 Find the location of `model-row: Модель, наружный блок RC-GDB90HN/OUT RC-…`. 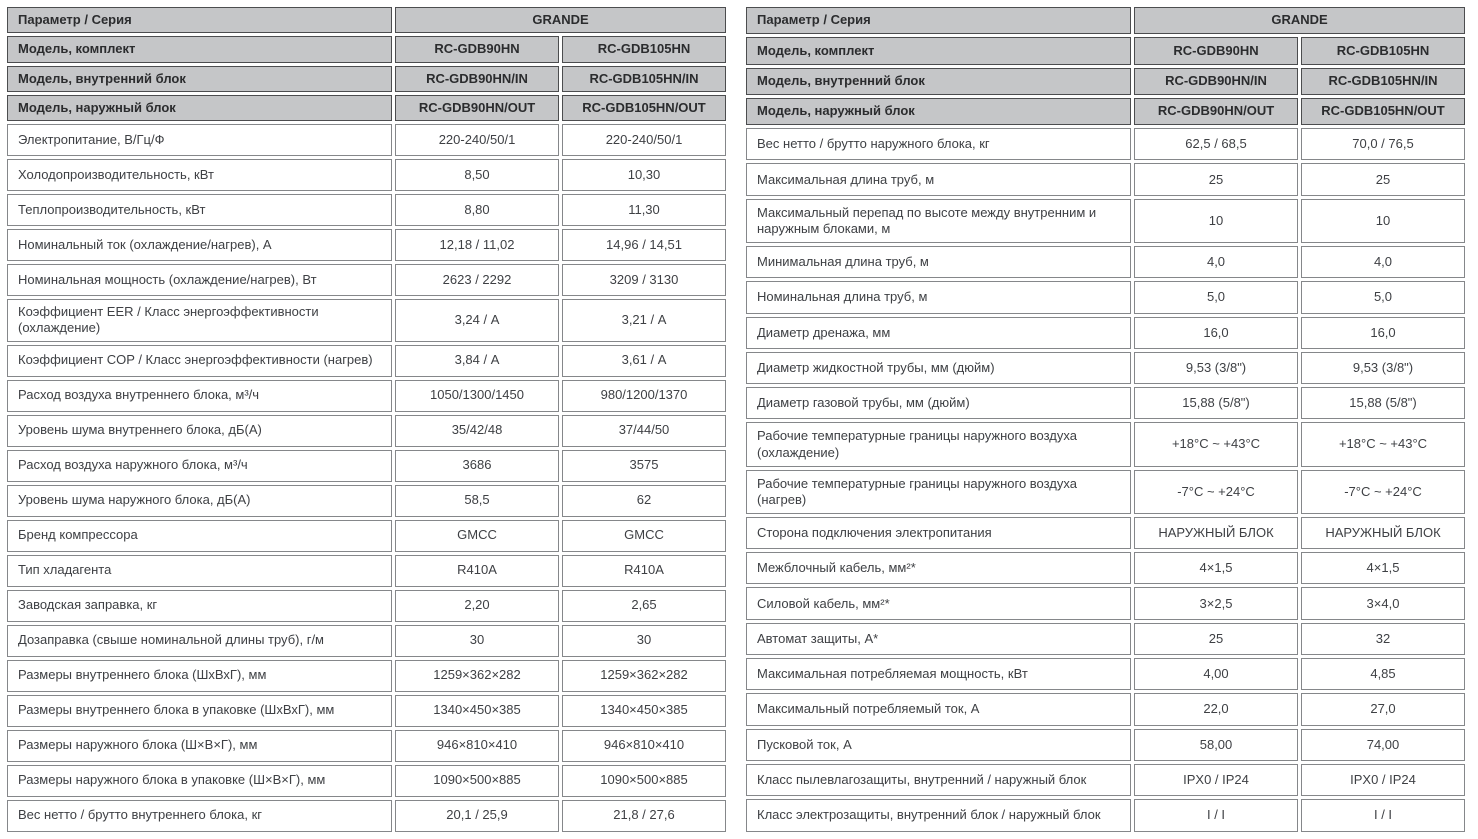

model-row: Модель, наружный блок RC-GDB90HN/OUT RC-… is located at coordinates (366, 107).